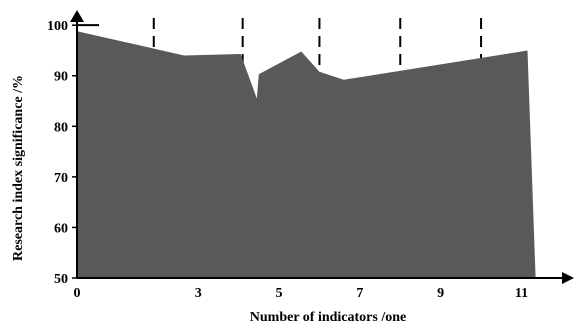 The width and height of the screenshot is (579, 327). Describe the element at coordinates (359, 293) in the screenshot. I see `x-tick-label-3: 7` at that location.